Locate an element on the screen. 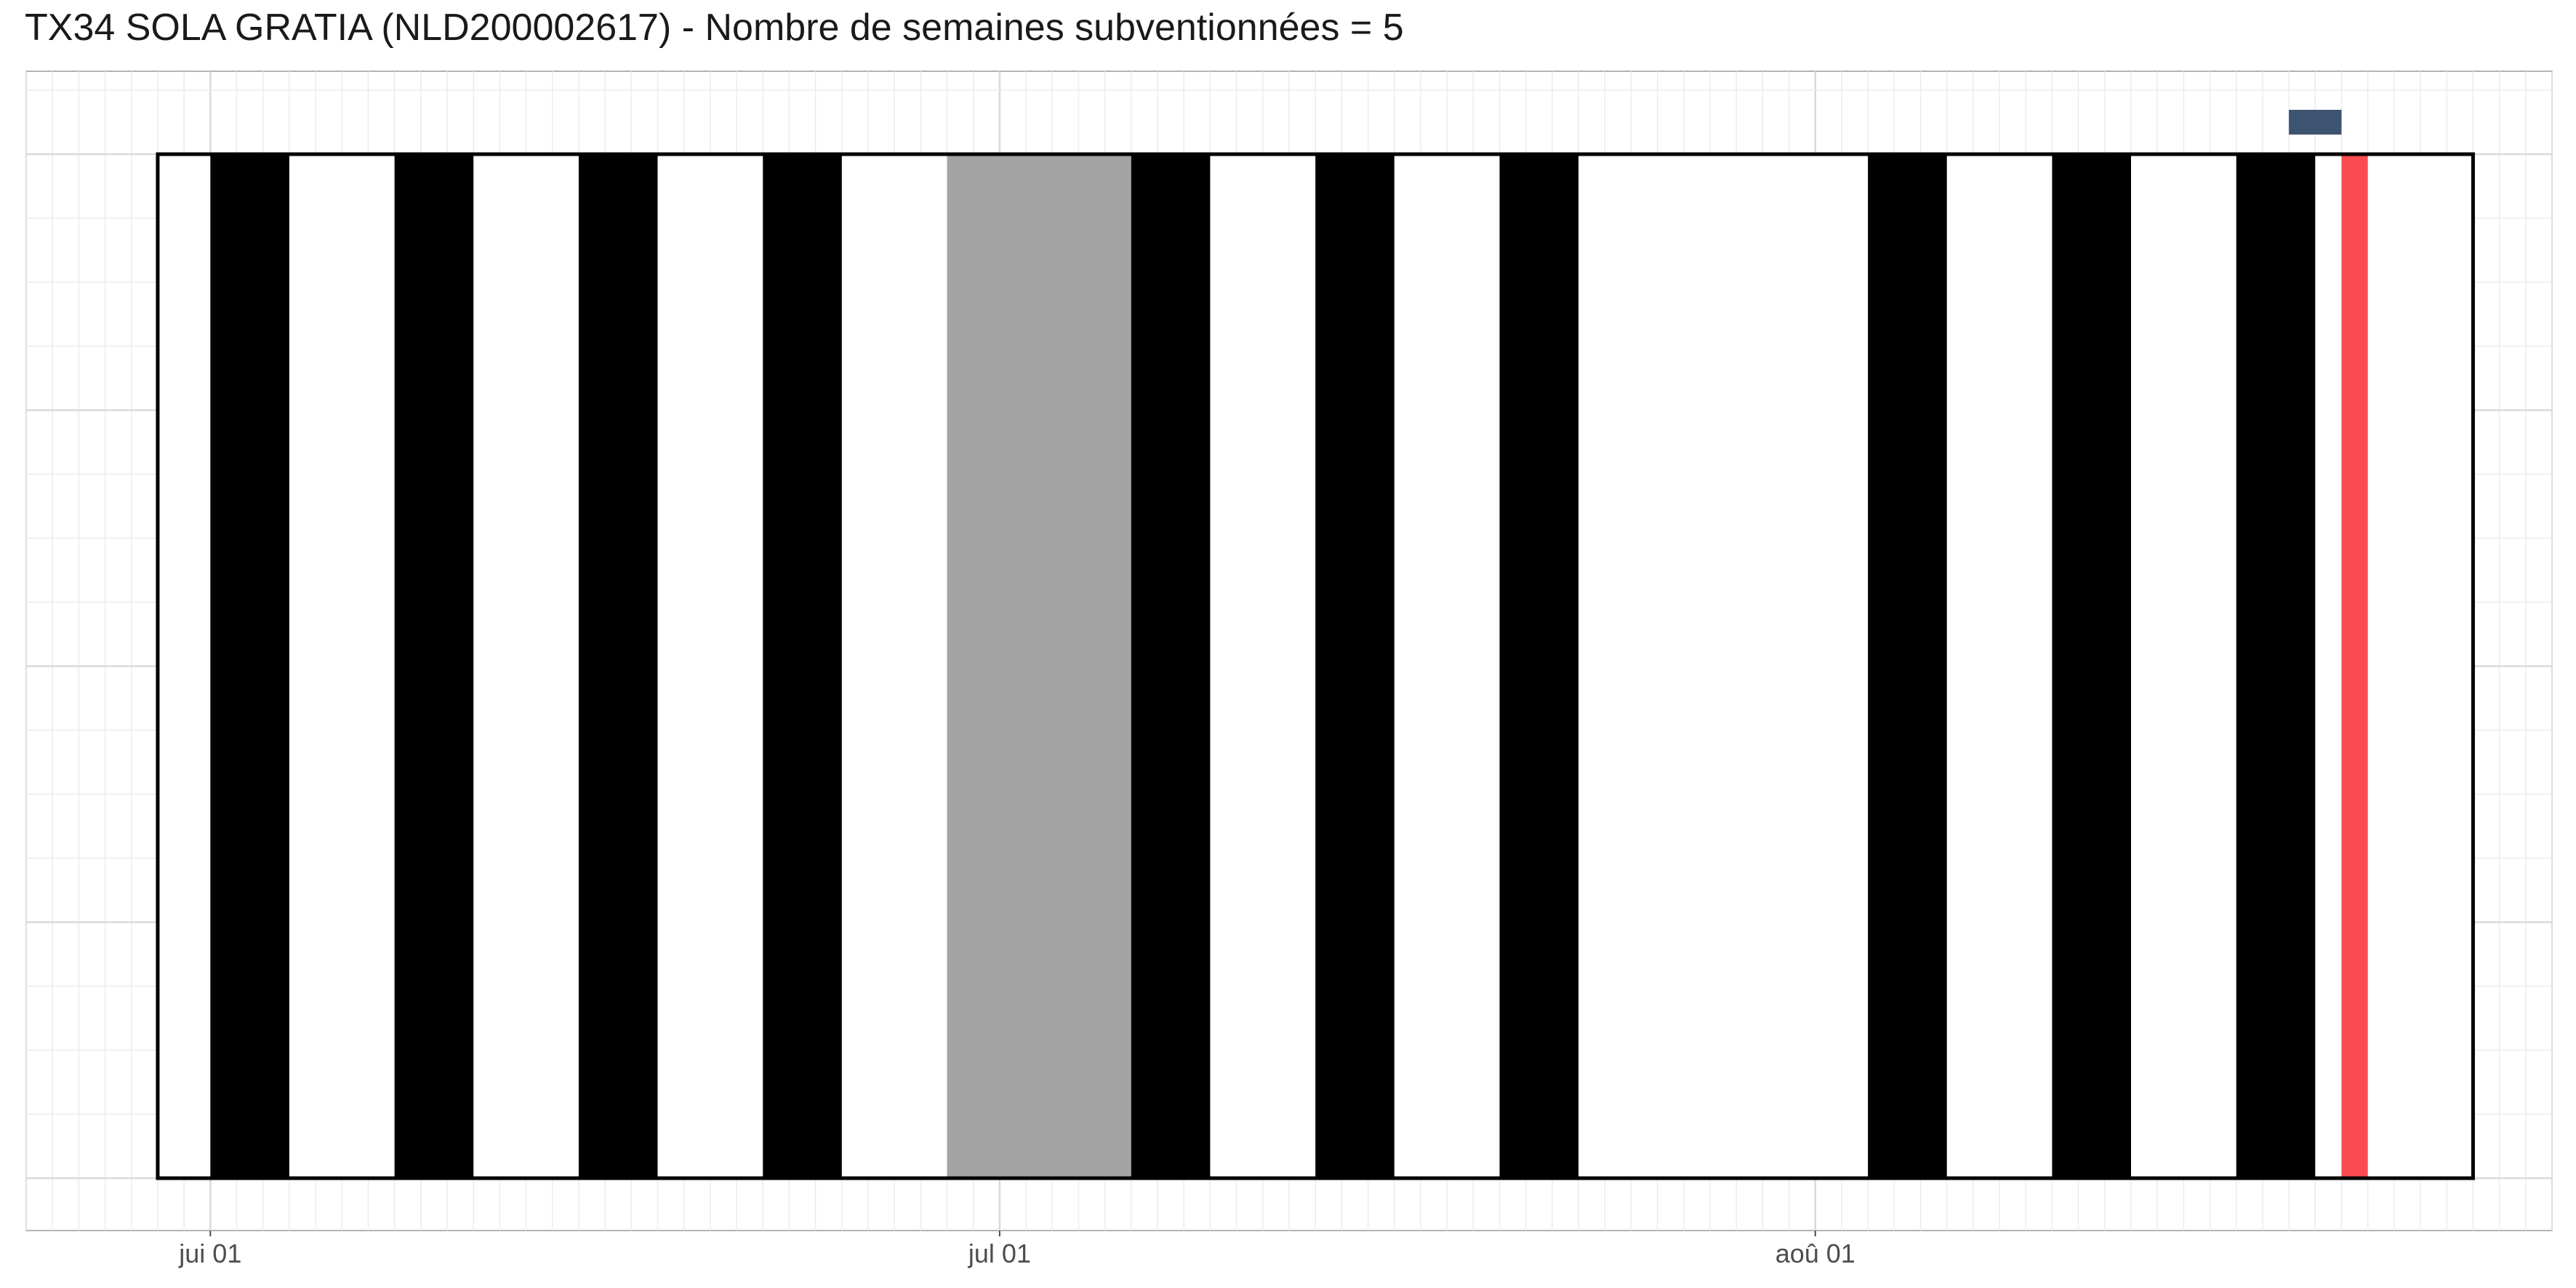 This screenshot has height=1288, width=2576. red-bar is located at coordinates (2355, 666).